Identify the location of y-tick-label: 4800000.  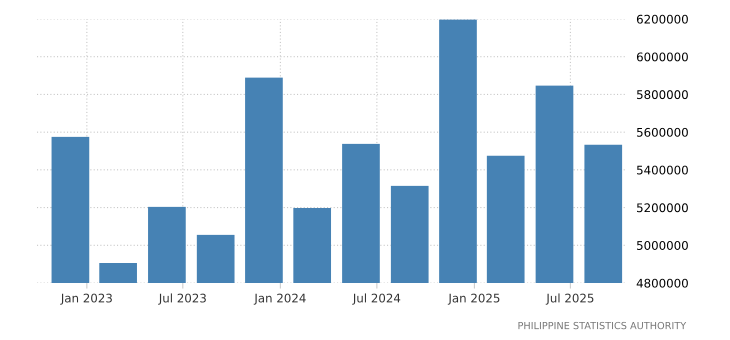
(662, 283).